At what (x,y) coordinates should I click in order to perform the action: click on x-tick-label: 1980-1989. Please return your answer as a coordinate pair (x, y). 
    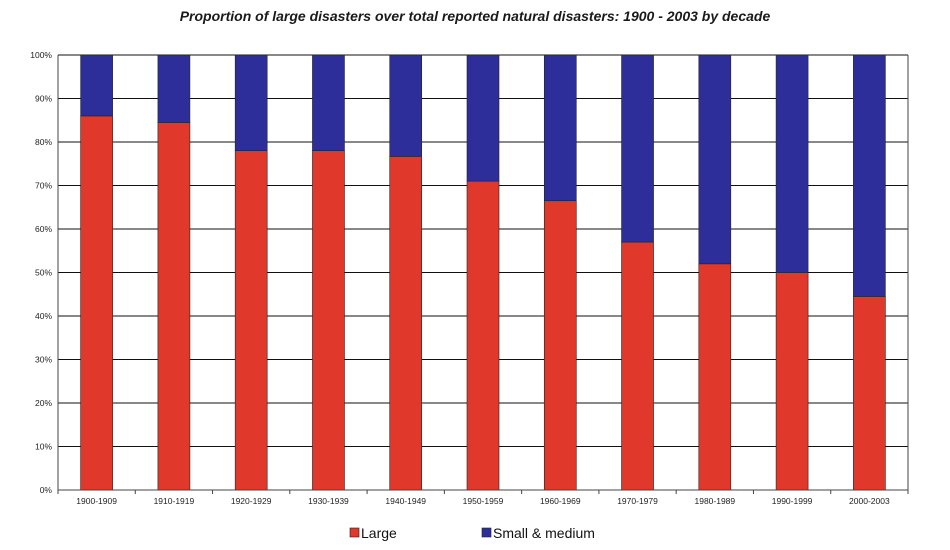
    Looking at the image, I should click on (714, 501).